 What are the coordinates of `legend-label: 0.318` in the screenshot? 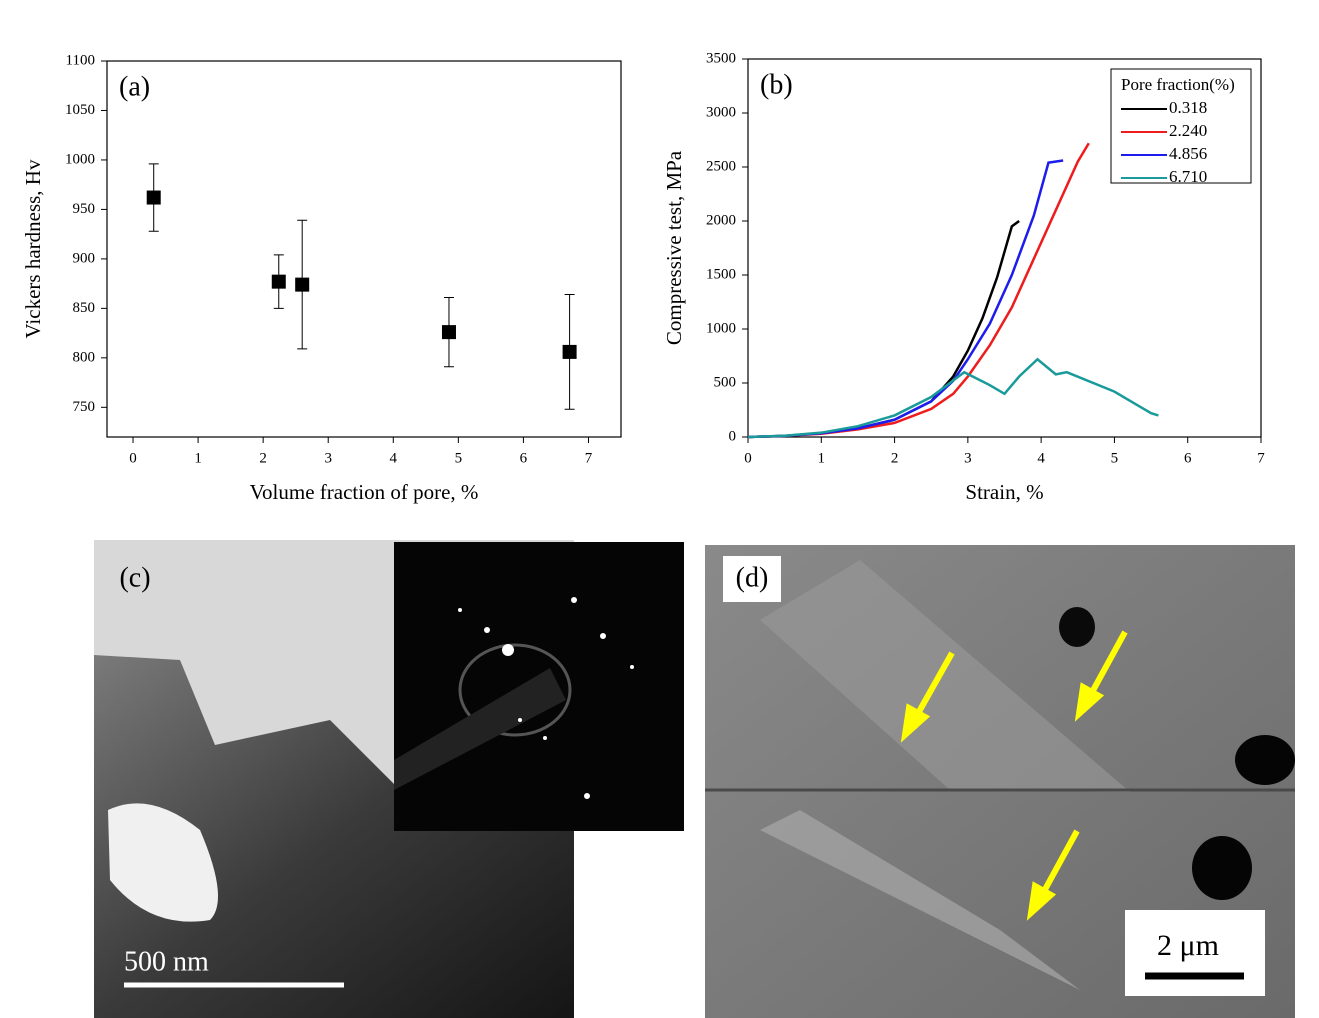 It's located at (1188, 107).